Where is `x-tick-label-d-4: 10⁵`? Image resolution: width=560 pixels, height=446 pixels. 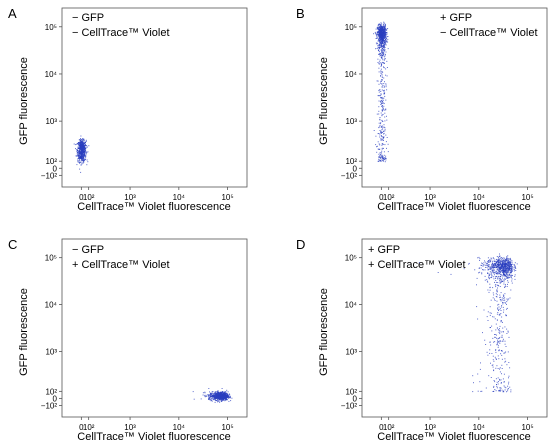 x-tick-label-d-4: 10⁵ is located at coordinates (527, 427).